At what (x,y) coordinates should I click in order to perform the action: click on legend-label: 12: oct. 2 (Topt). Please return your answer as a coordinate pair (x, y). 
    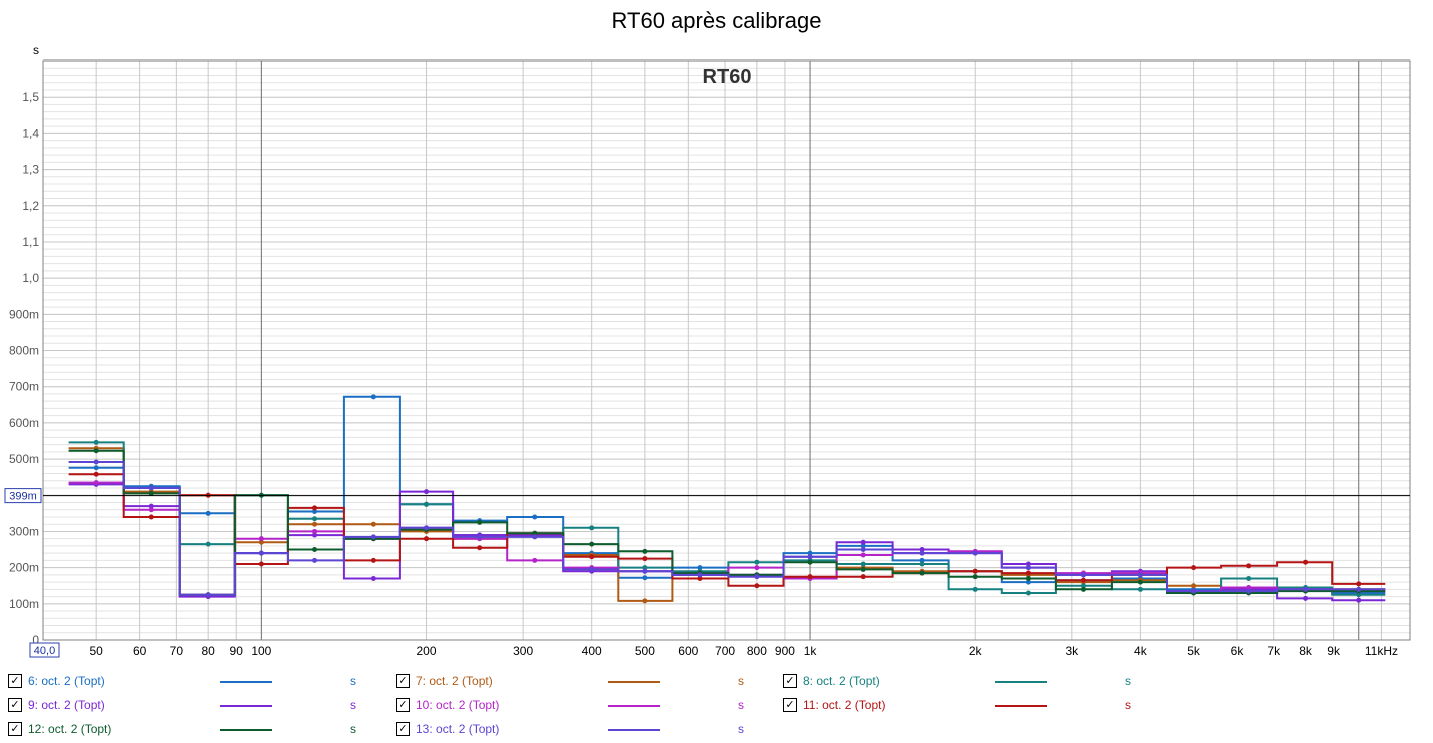
    Looking at the image, I should click on (70, 729).